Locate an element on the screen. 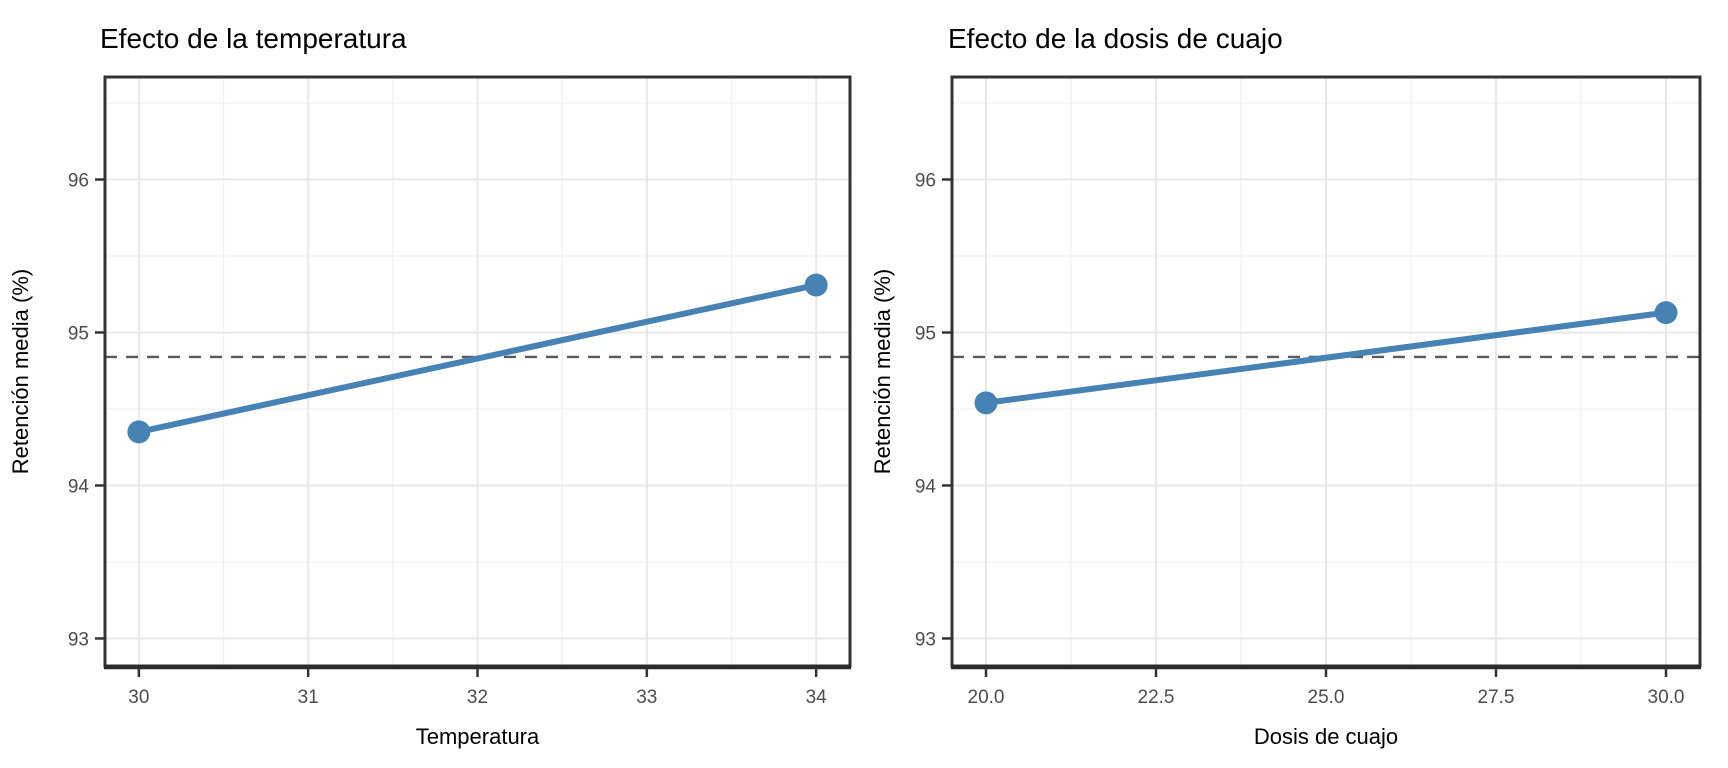 This screenshot has width=1728, height=768. chart-title: Efecto de la temperatura is located at coordinates (253, 38).